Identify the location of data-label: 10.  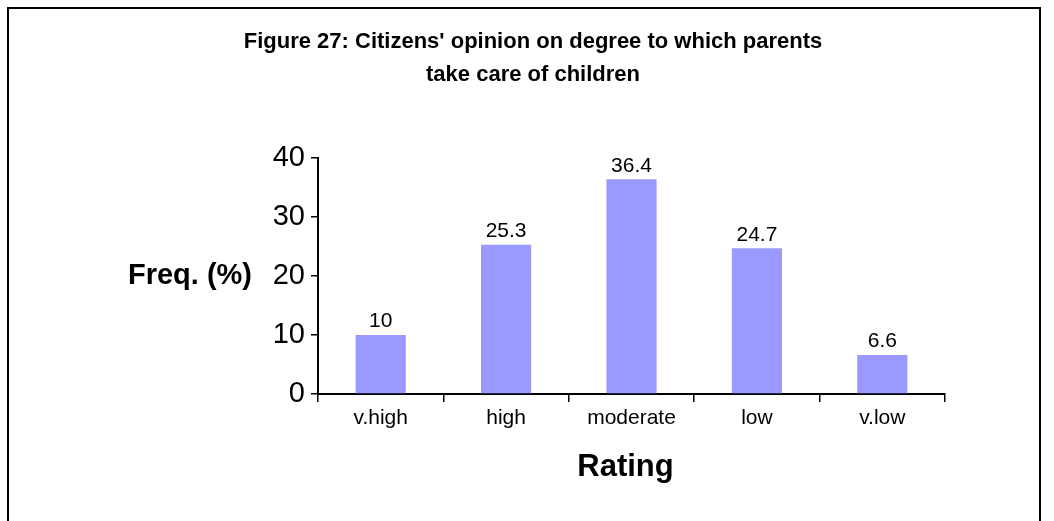
(381, 320).